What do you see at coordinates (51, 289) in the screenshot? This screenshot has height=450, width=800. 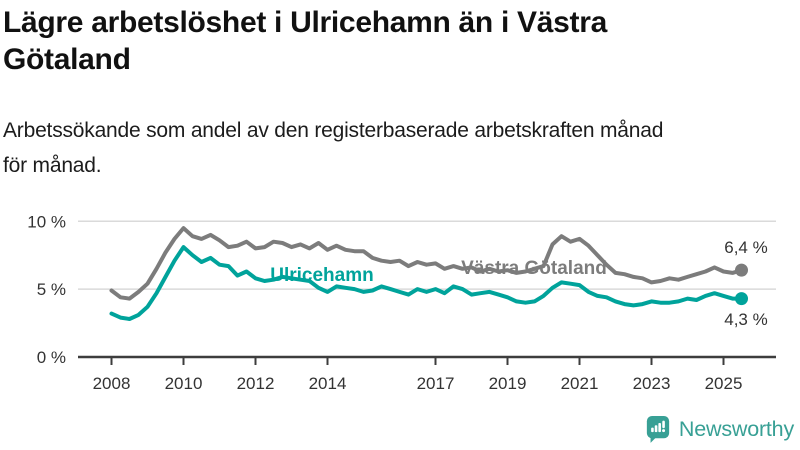 I see `y-axis-tick-label: 5 %` at bounding box center [51, 289].